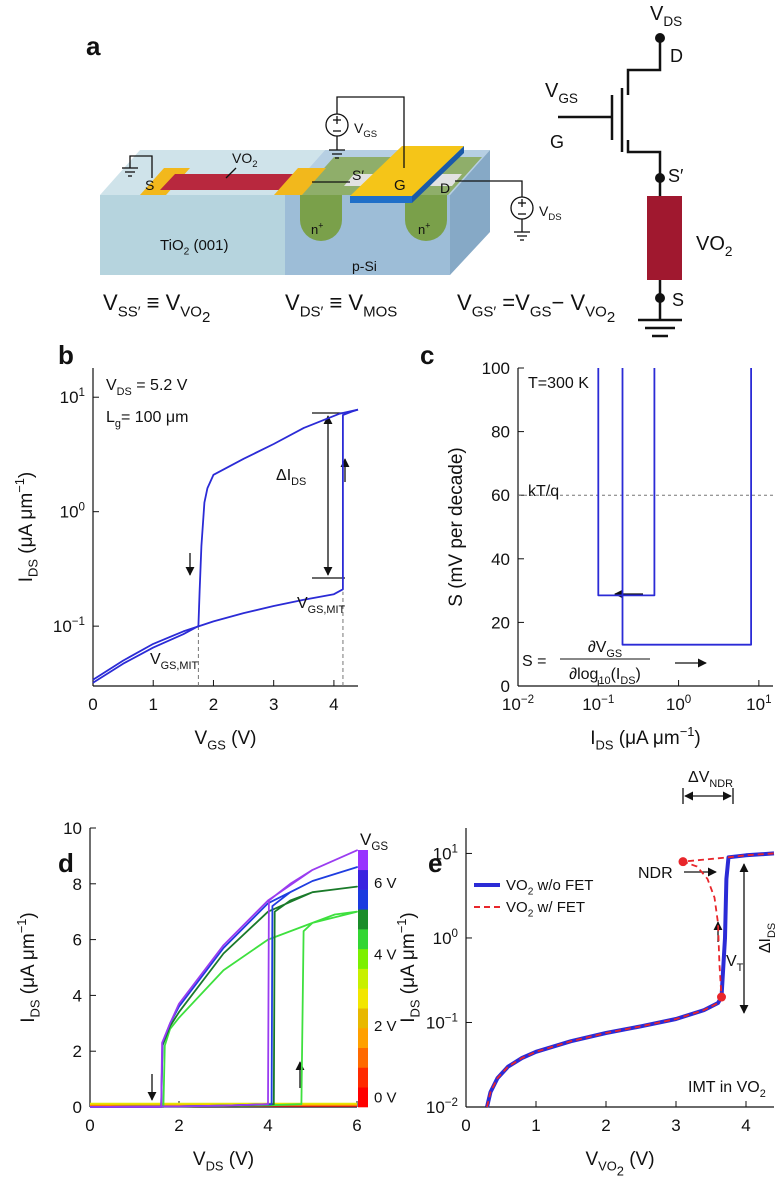 Image resolution: width=780 pixels, height=1180 pixels. Describe the element at coordinates (245, 160) in the screenshot. I see `device-label: VO2` at that location.